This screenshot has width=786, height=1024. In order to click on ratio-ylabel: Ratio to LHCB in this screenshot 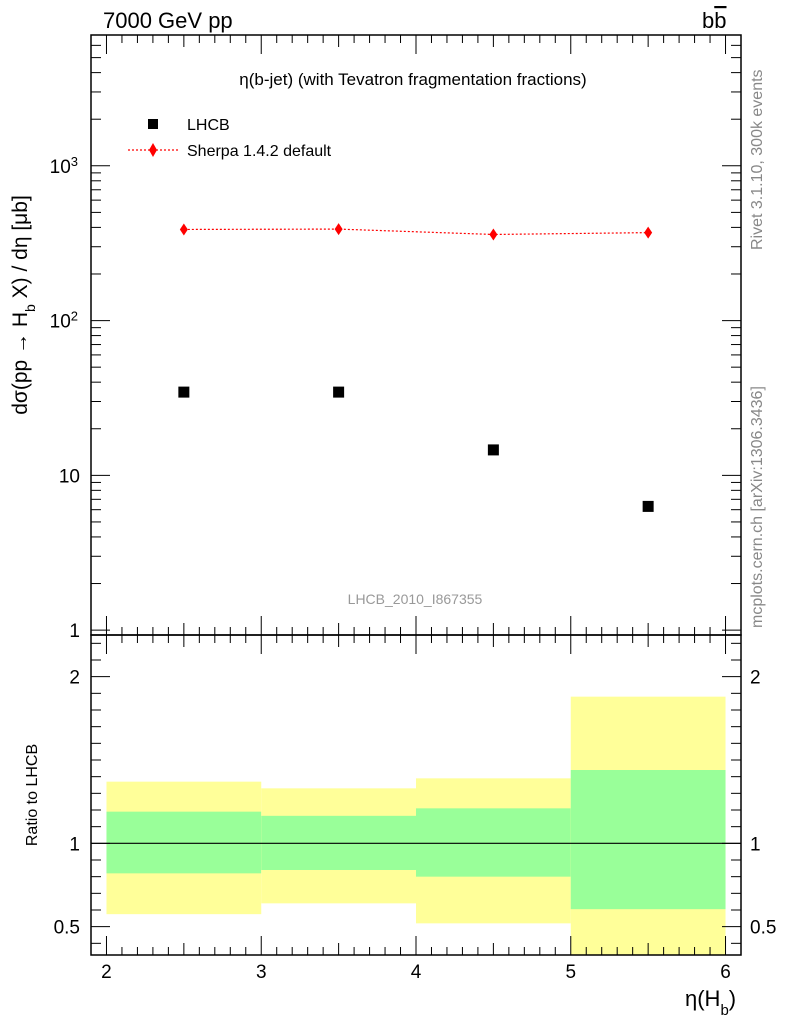, I will do `click(32, 795)`.